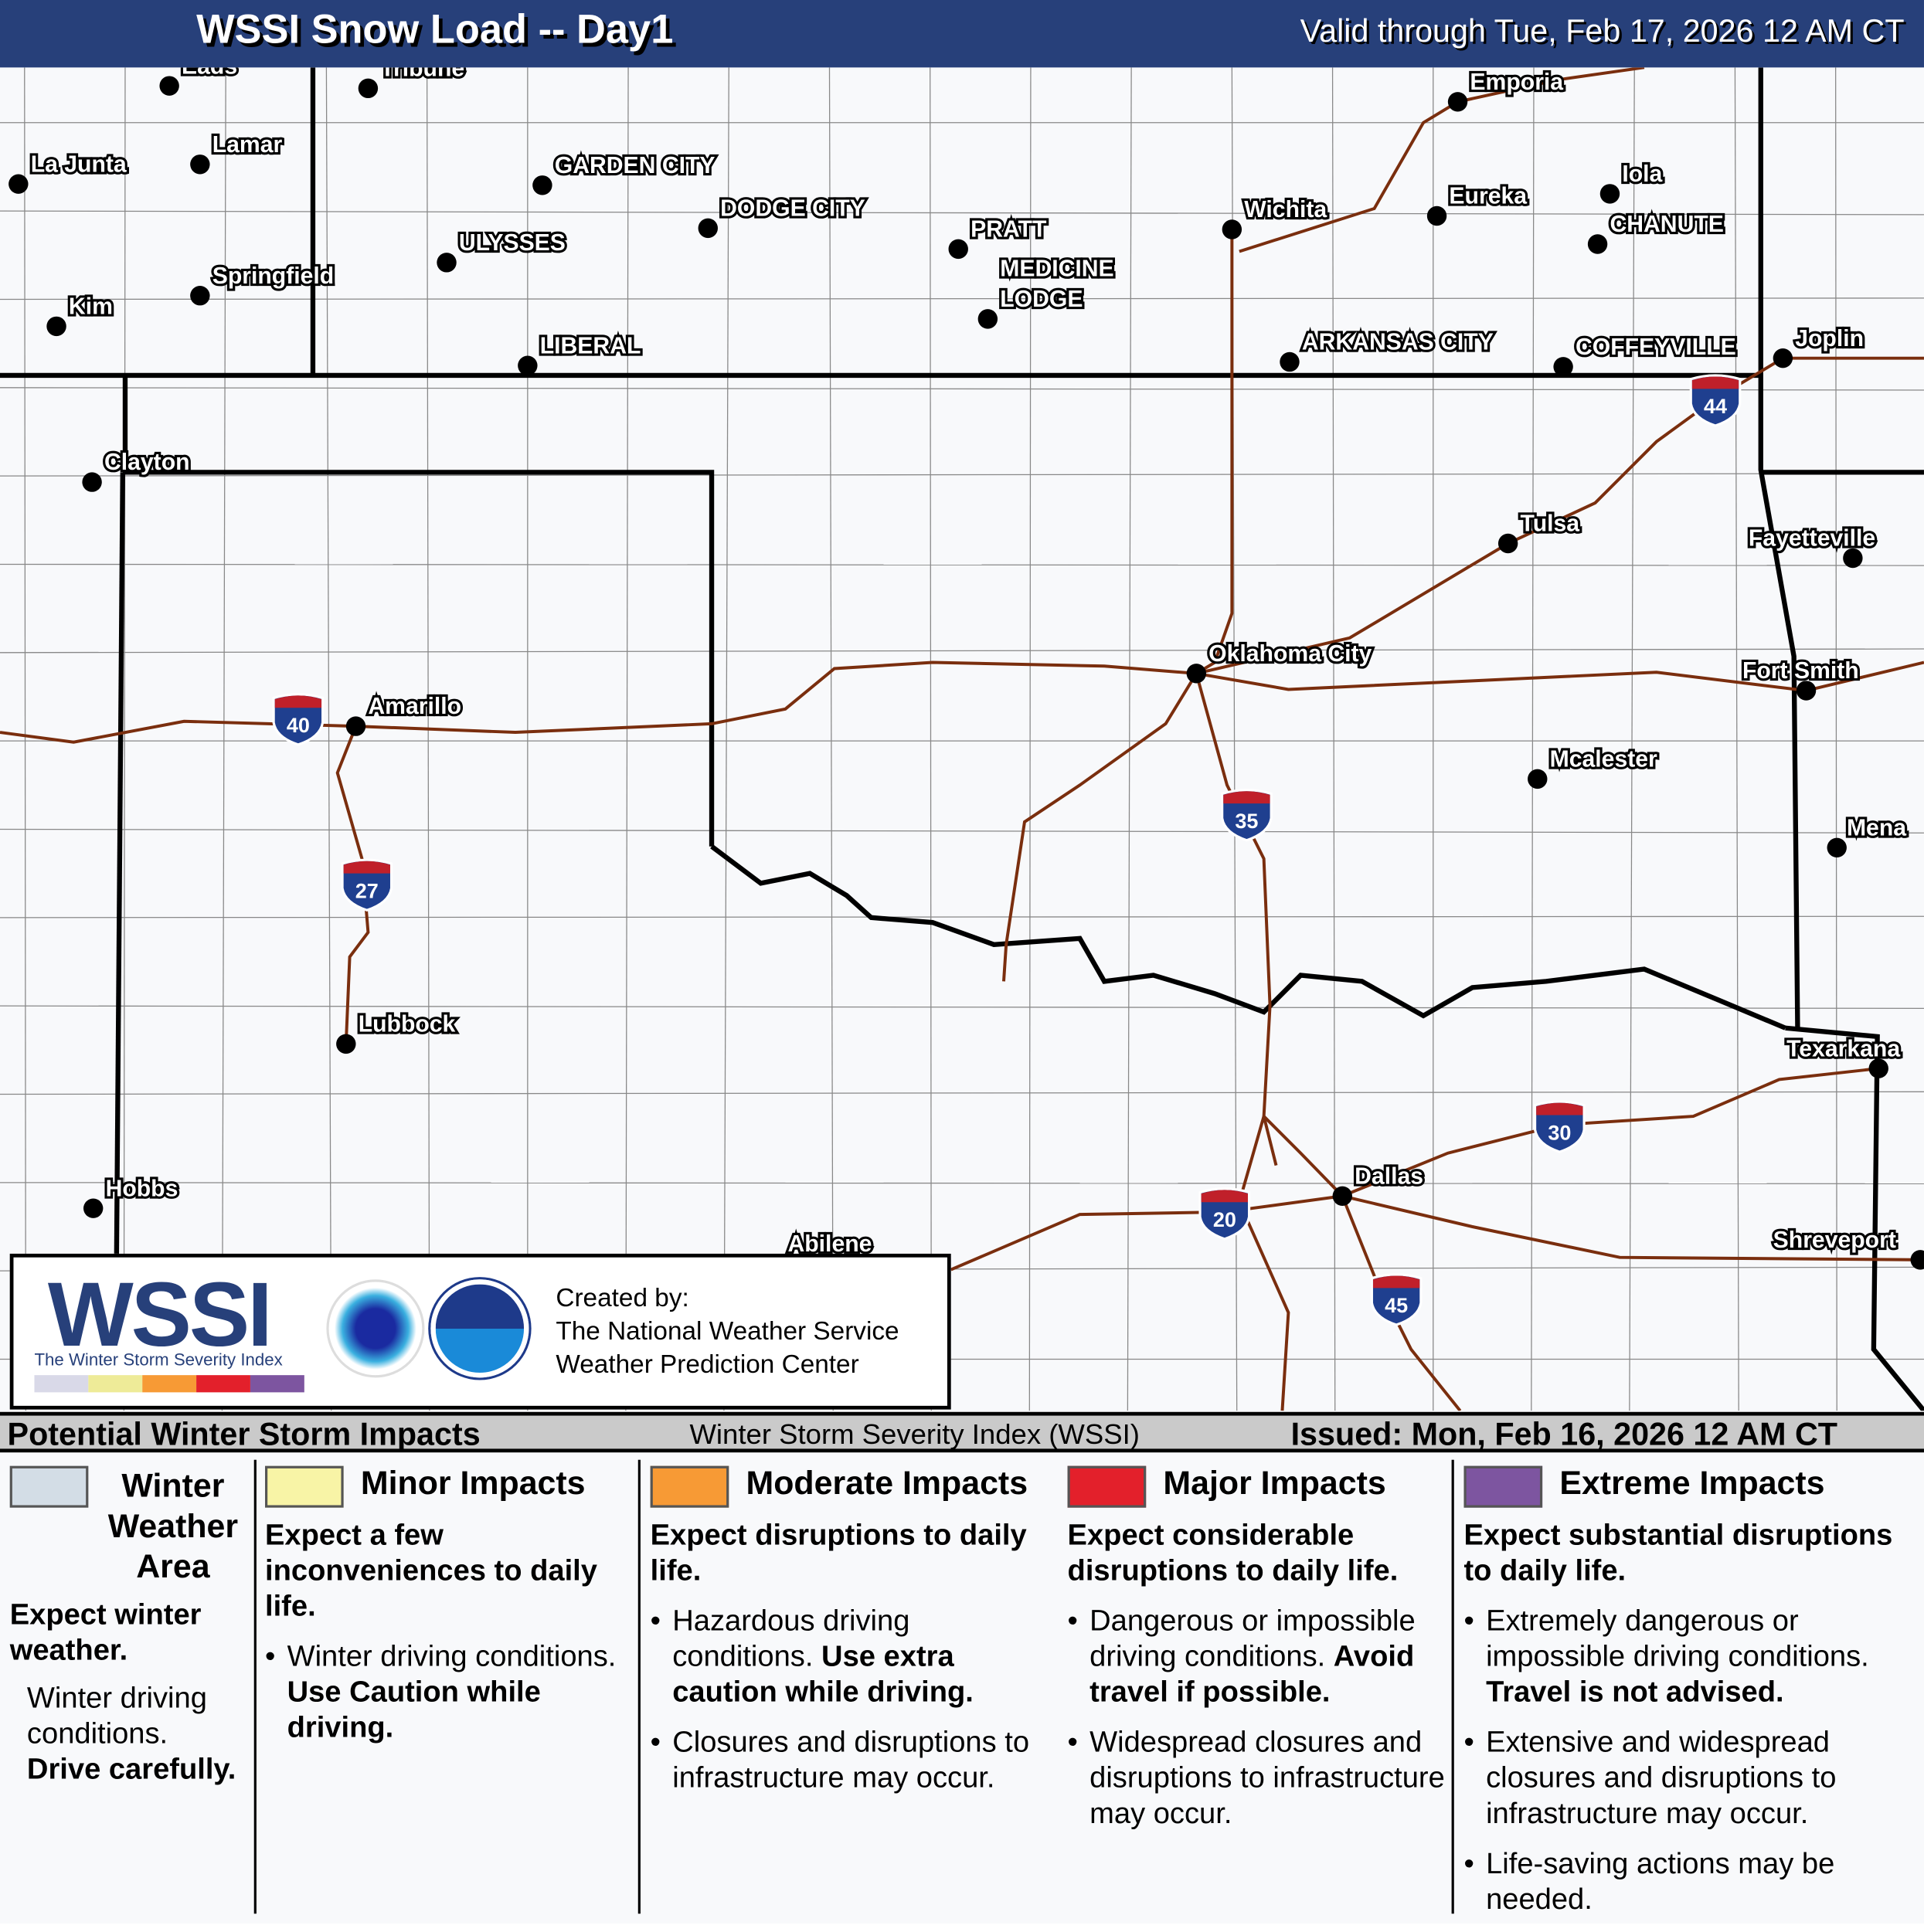 This screenshot has width=1924, height=1932. Describe the element at coordinates (131, 1770) in the screenshot. I see `impact-emphasis: Drive carefully.` at that location.